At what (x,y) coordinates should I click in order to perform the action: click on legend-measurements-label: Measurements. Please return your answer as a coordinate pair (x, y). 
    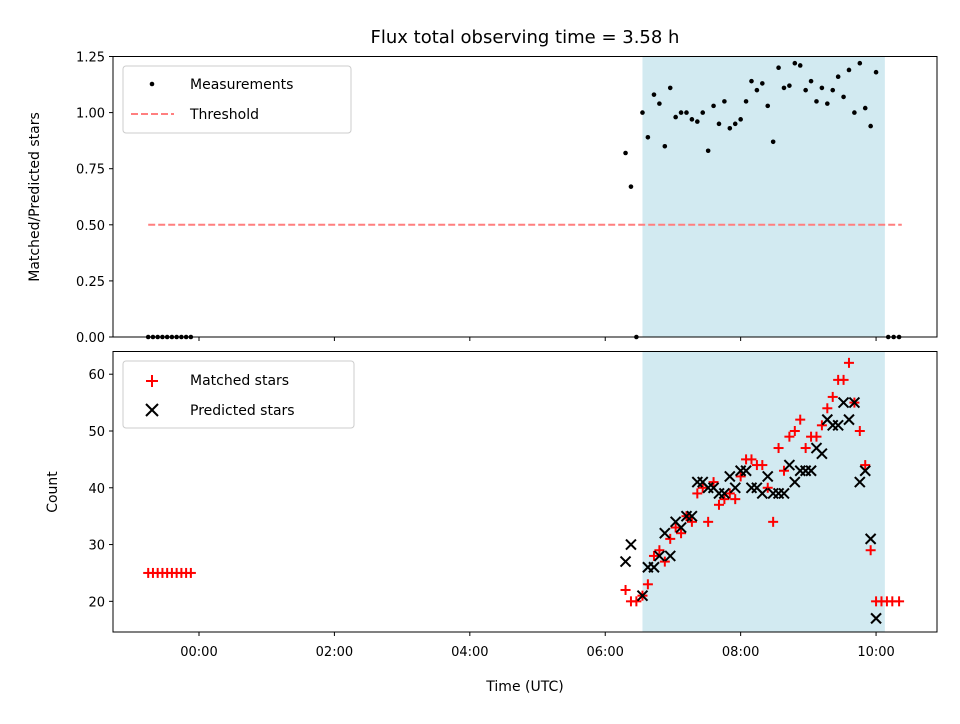
    Looking at the image, I should click on (241, 85).